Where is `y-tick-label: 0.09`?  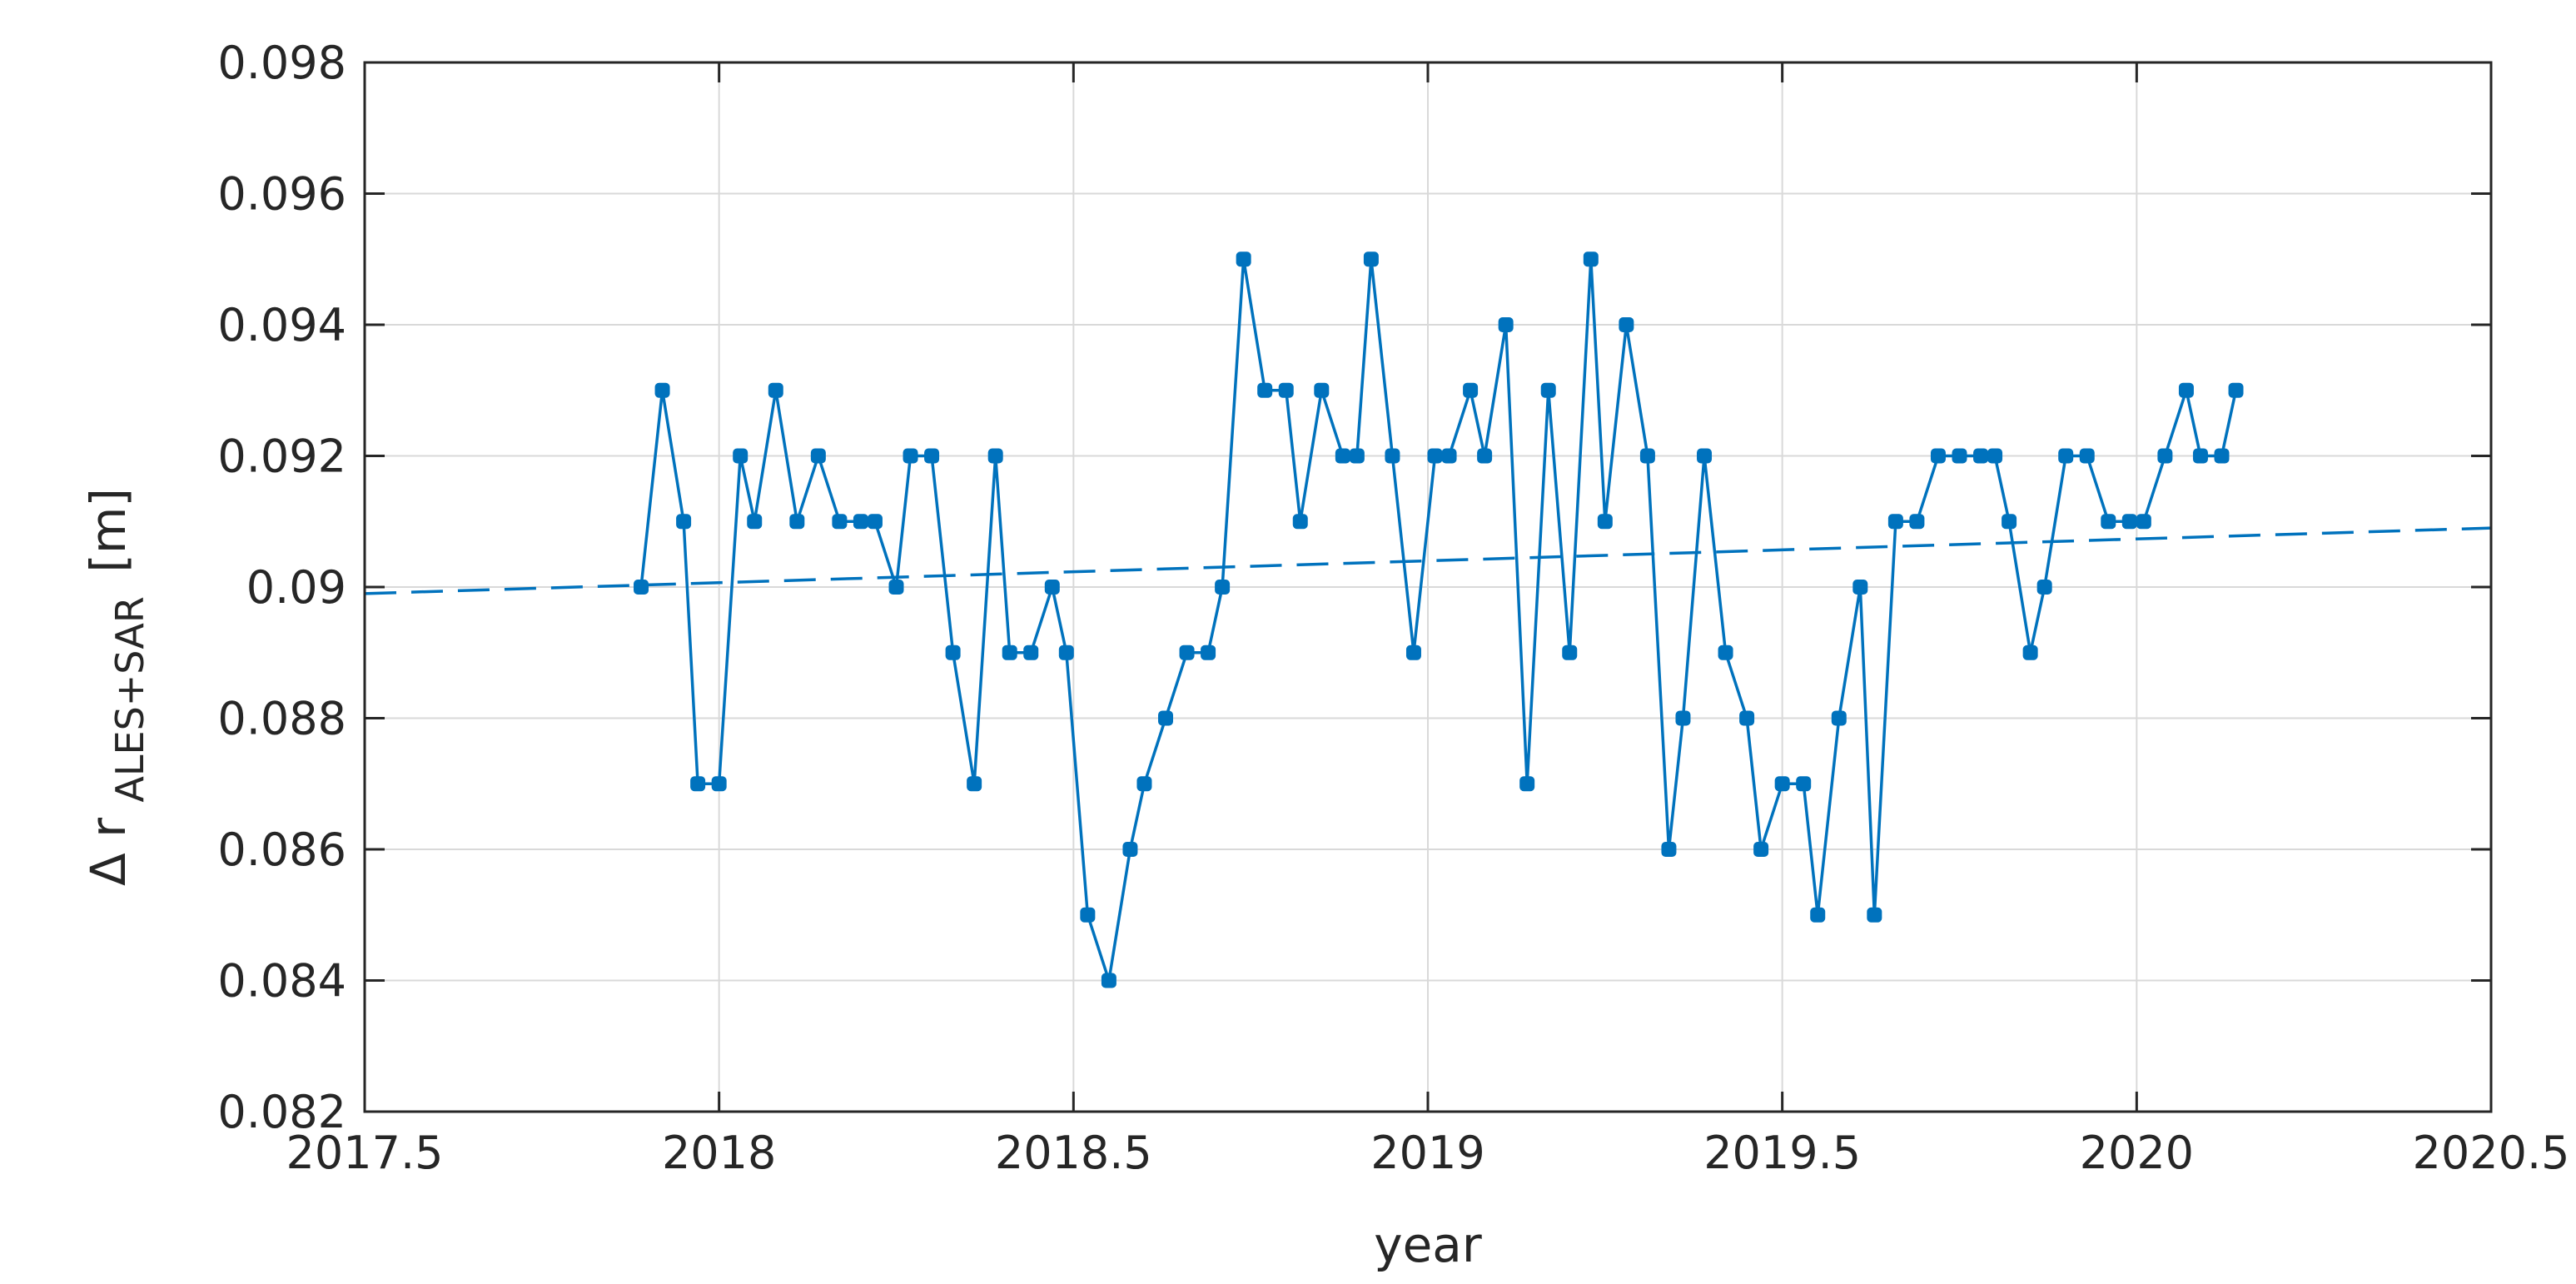 y-tick-label: 0.09 is located at coordinates (296, 587).